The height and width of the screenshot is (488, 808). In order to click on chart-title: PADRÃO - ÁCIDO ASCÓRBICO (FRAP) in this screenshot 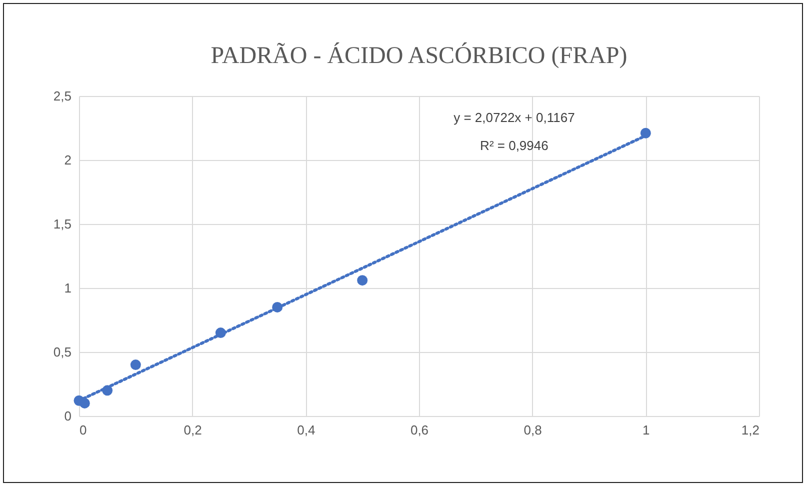, I will do `click(419, 55)`.